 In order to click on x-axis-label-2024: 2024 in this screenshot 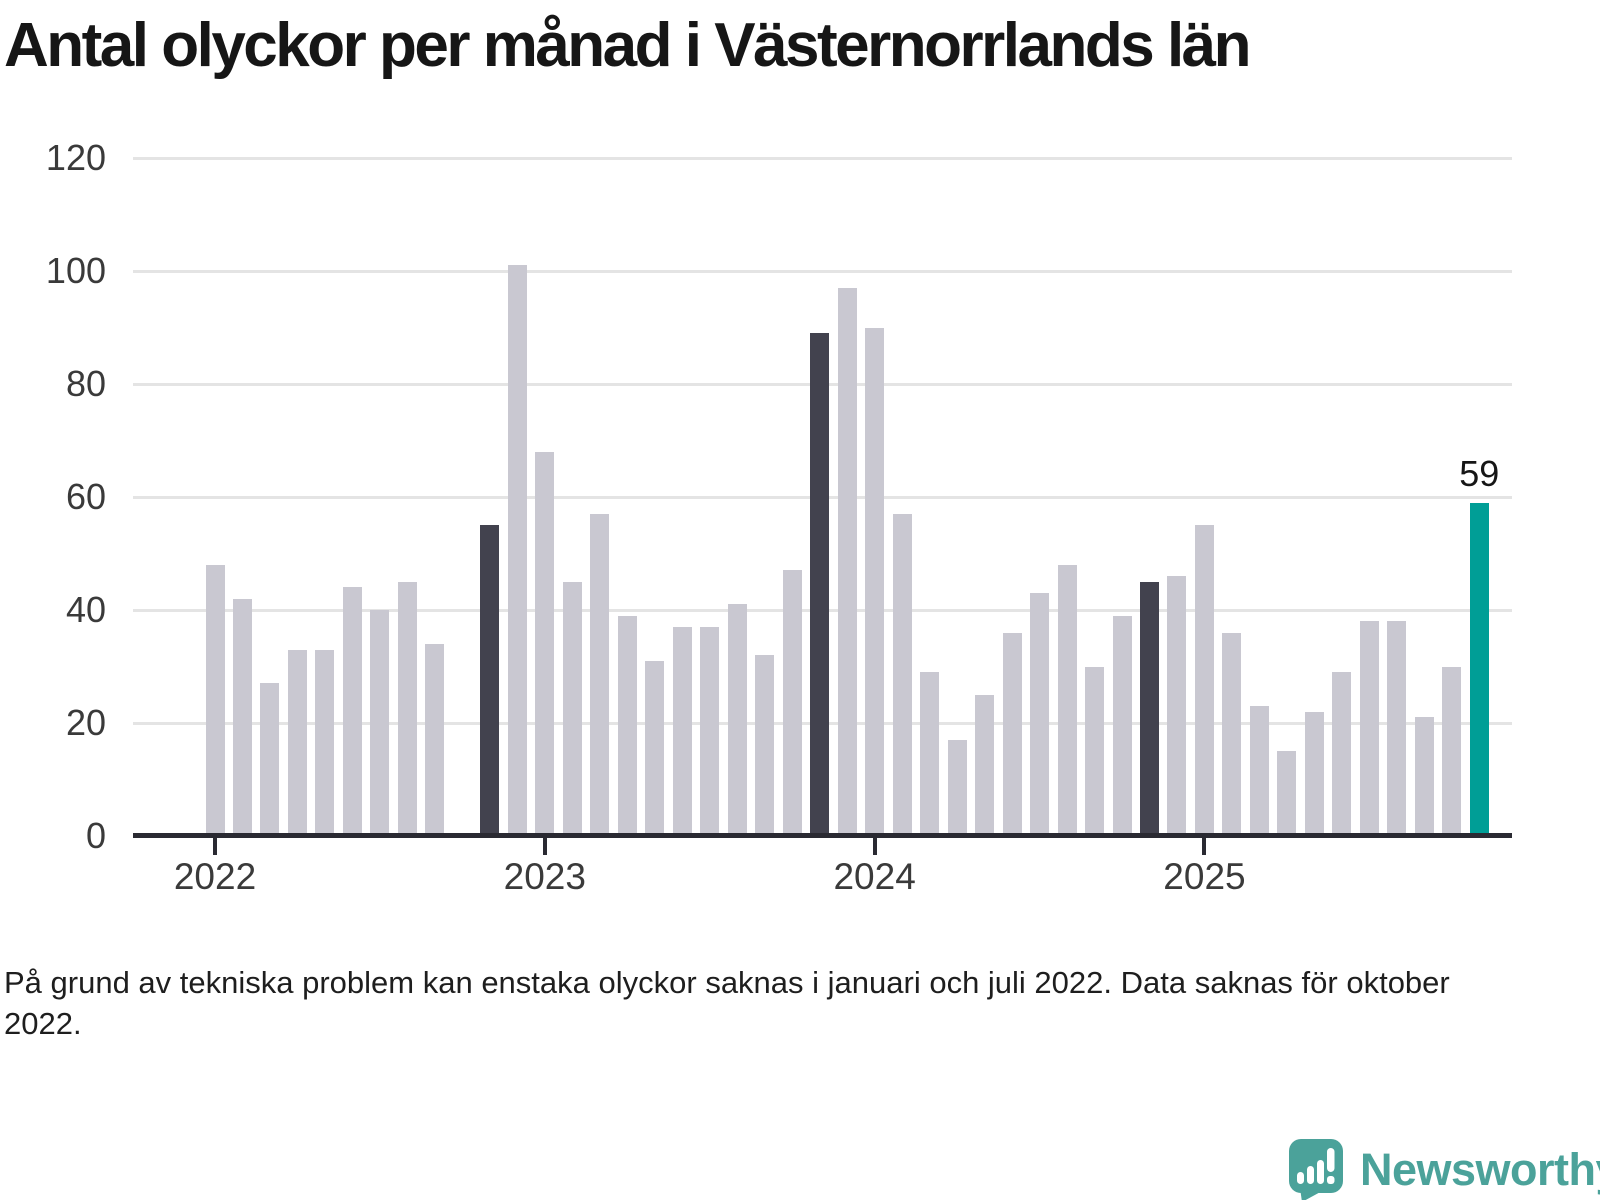, I will do `click(874, 876)`.